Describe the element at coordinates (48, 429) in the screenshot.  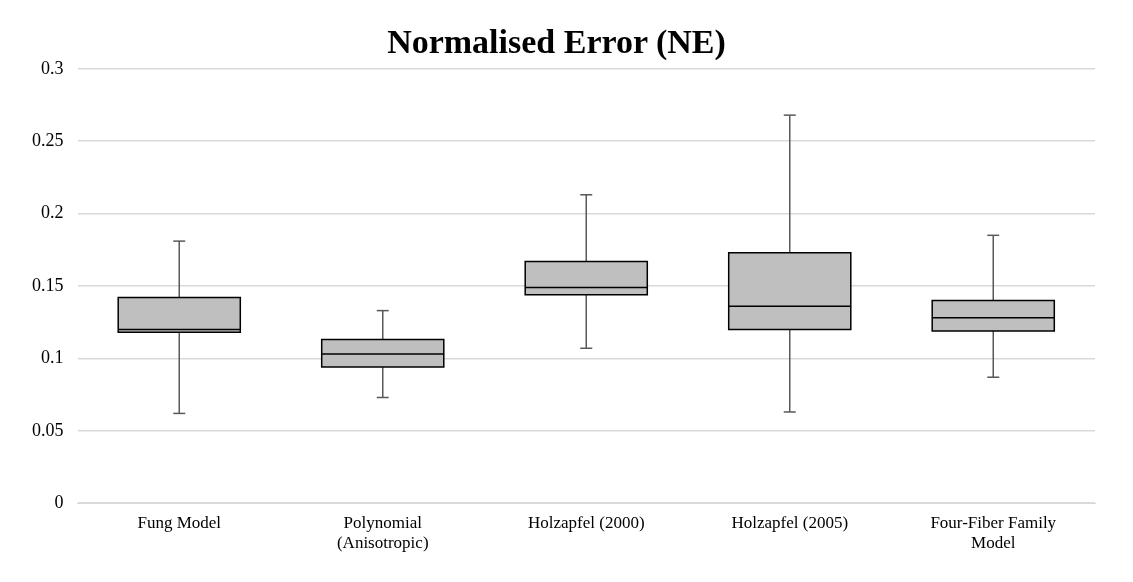
I see `y-tick-label: 0.05` at that location.